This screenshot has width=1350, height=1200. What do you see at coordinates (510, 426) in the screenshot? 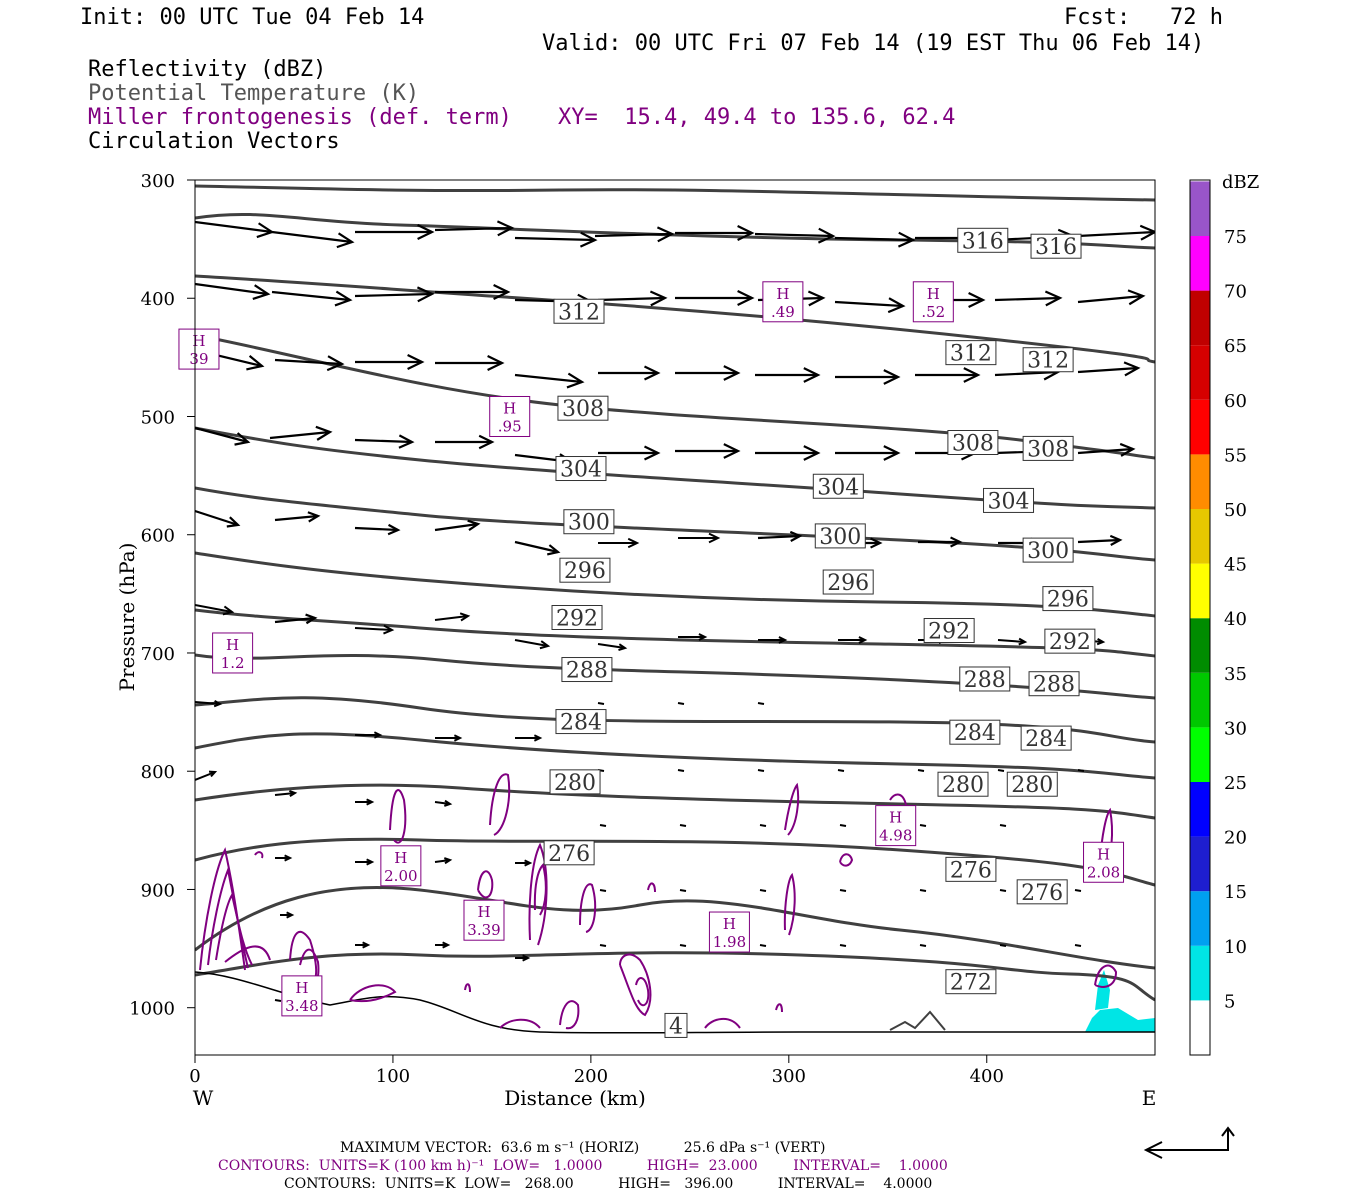
I see `fronto-max-value: .95` at bounding box center [510, 426].